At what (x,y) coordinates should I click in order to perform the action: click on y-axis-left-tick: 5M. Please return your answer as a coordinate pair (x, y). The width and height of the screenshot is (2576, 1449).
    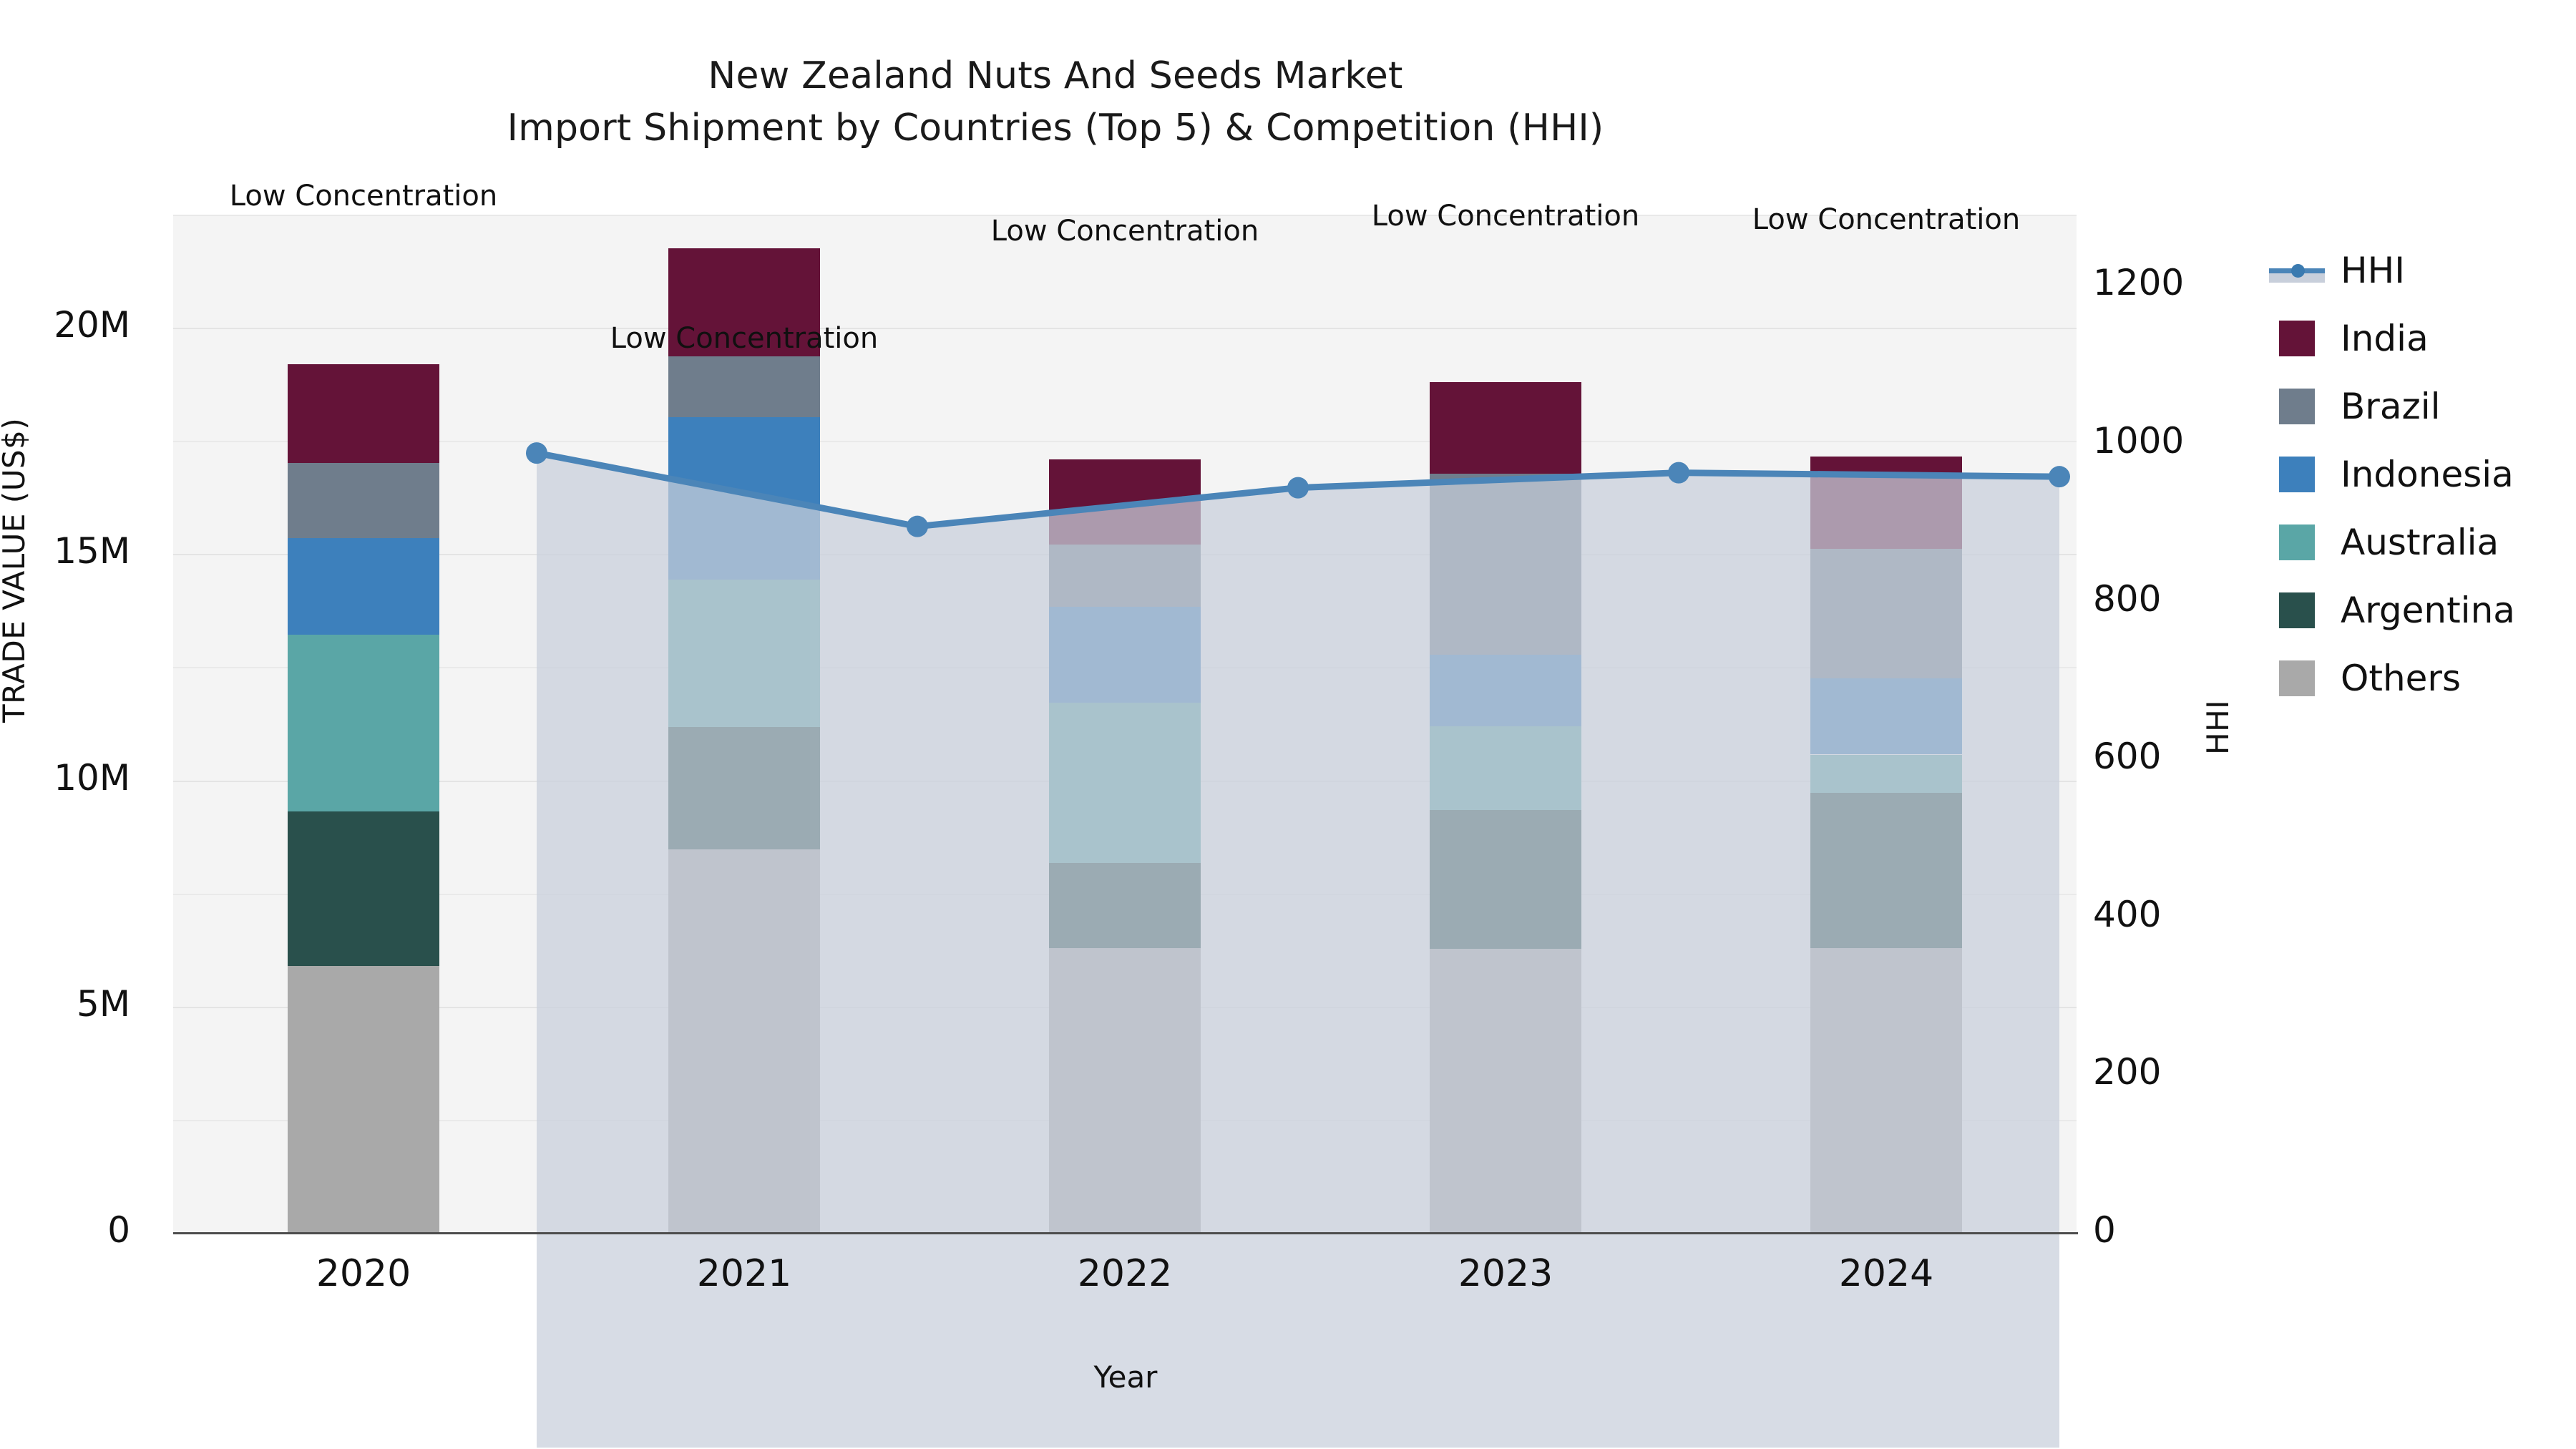
    Looking at the image, I should click on (103, 1003).